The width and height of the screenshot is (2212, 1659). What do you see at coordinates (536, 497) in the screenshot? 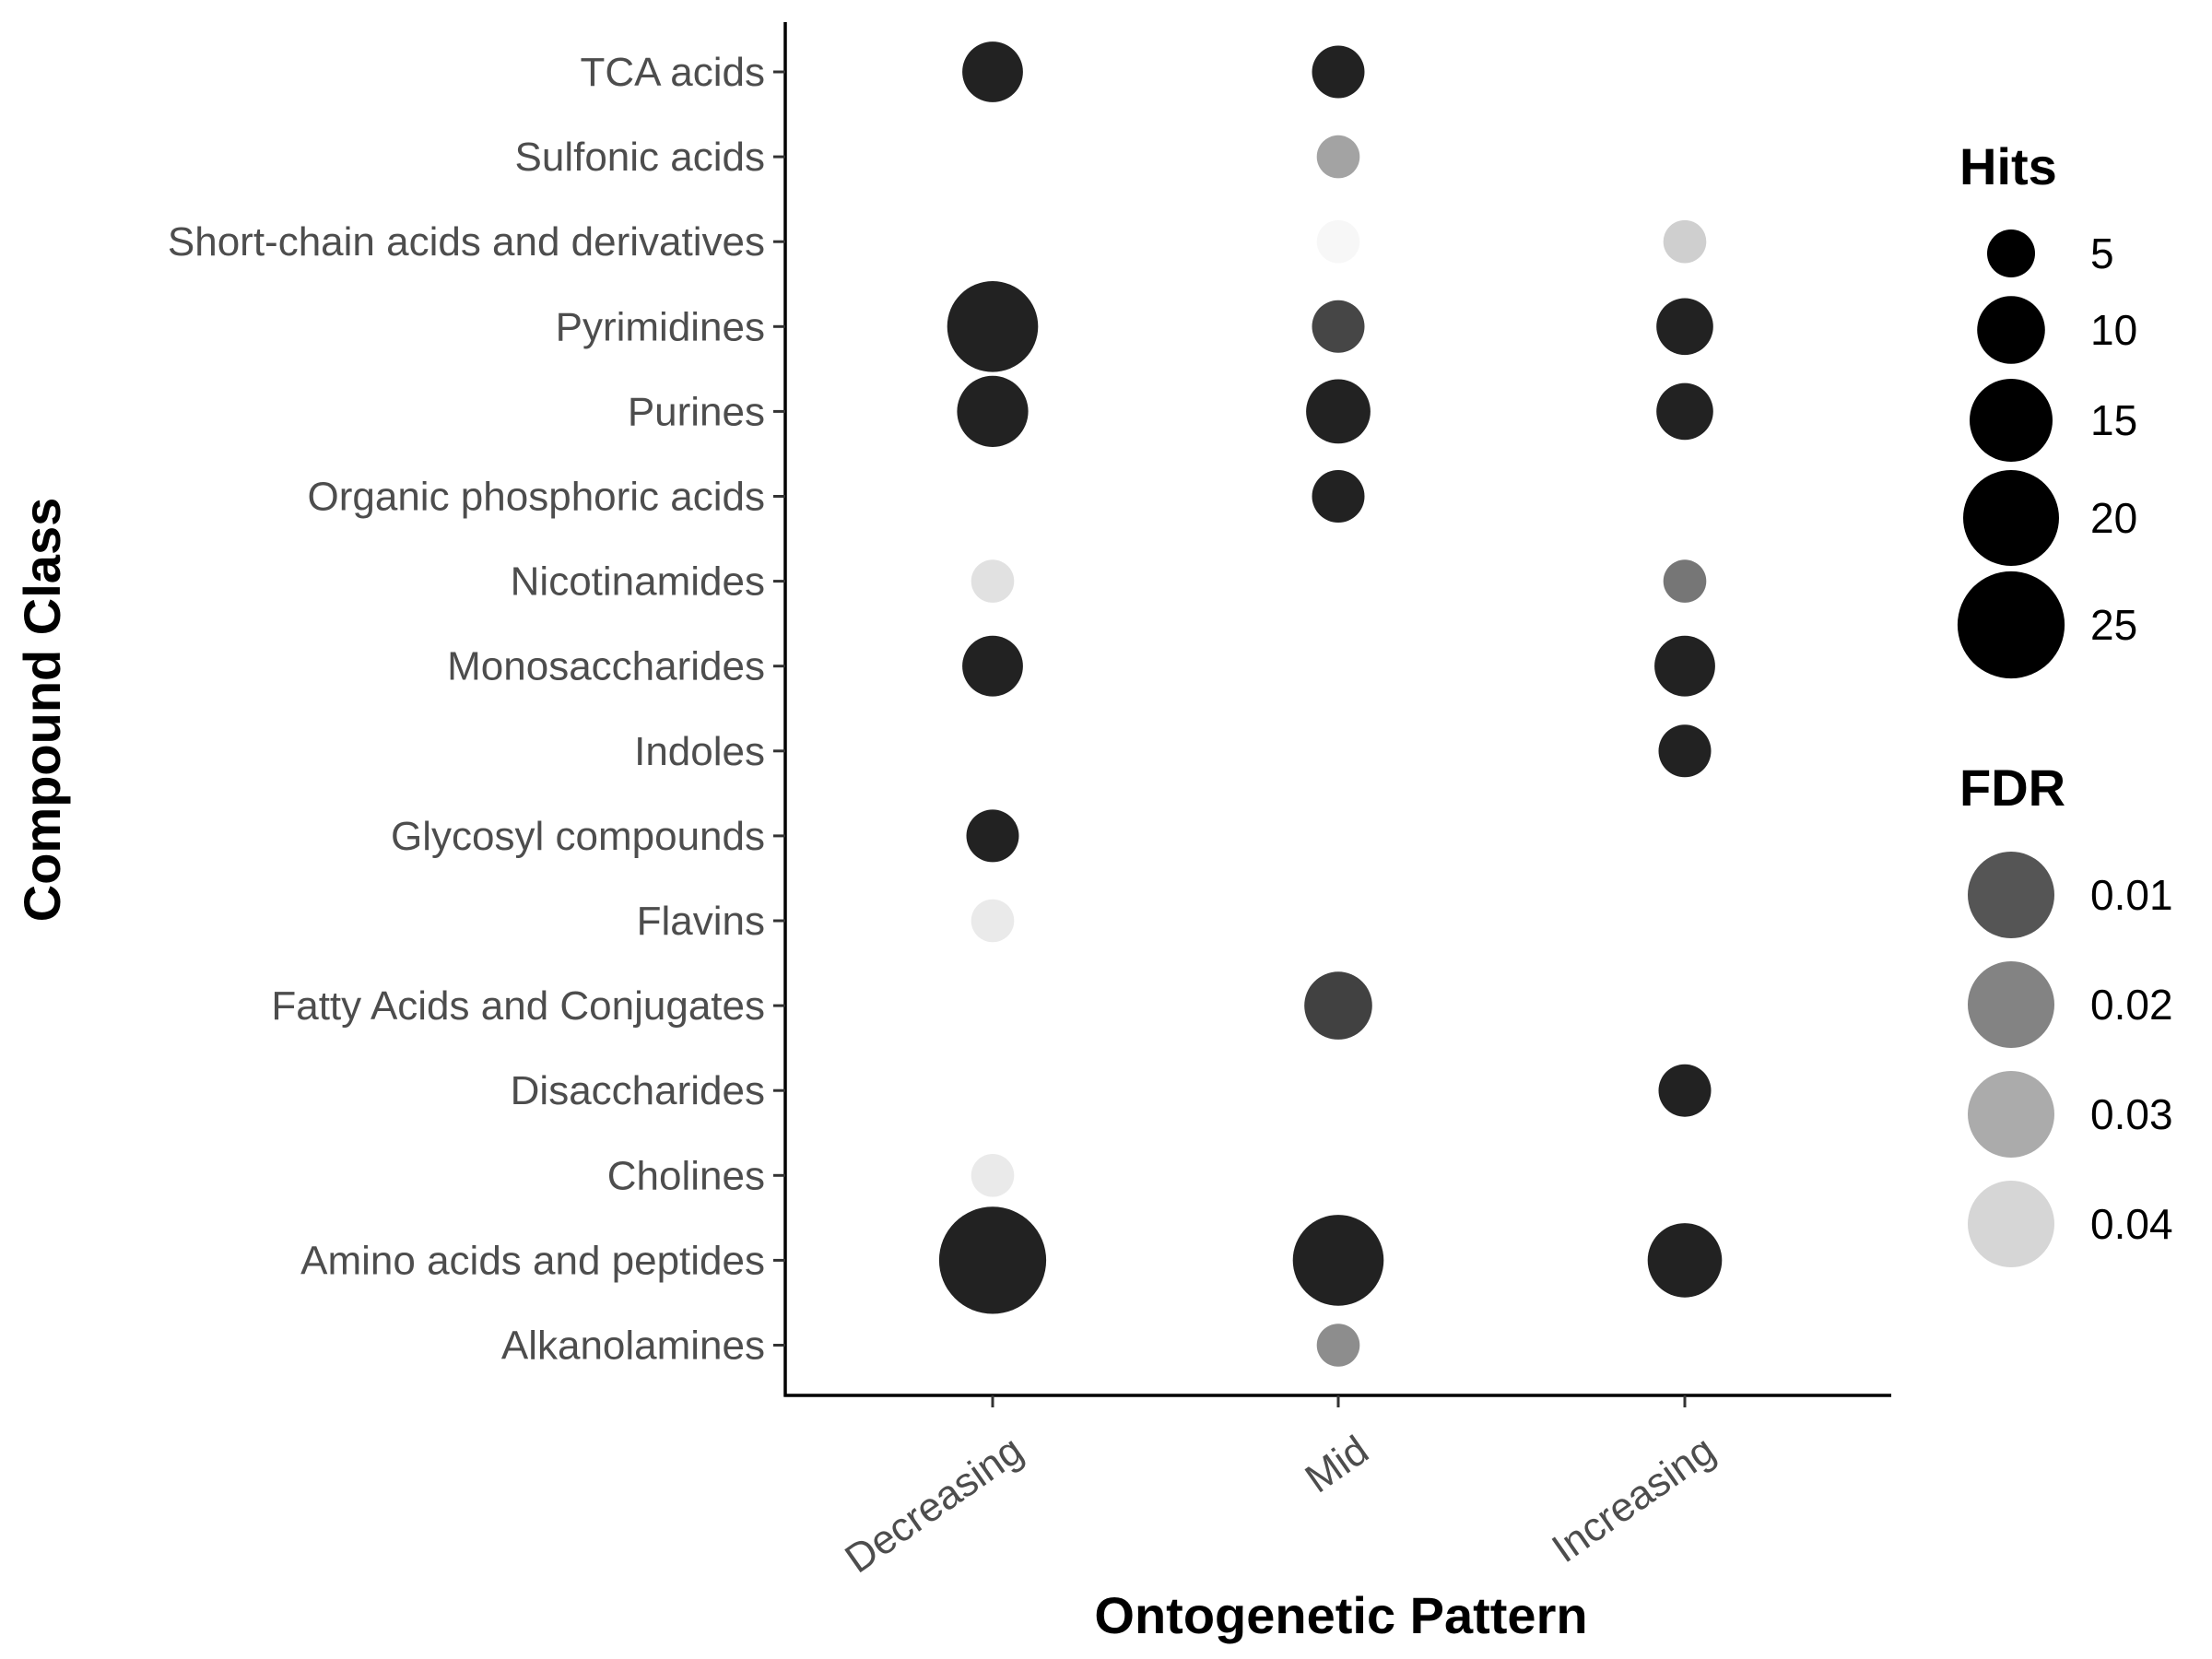
I see `y-tick-label: Organic phosphoric acids` at bounding box center [536, 497].